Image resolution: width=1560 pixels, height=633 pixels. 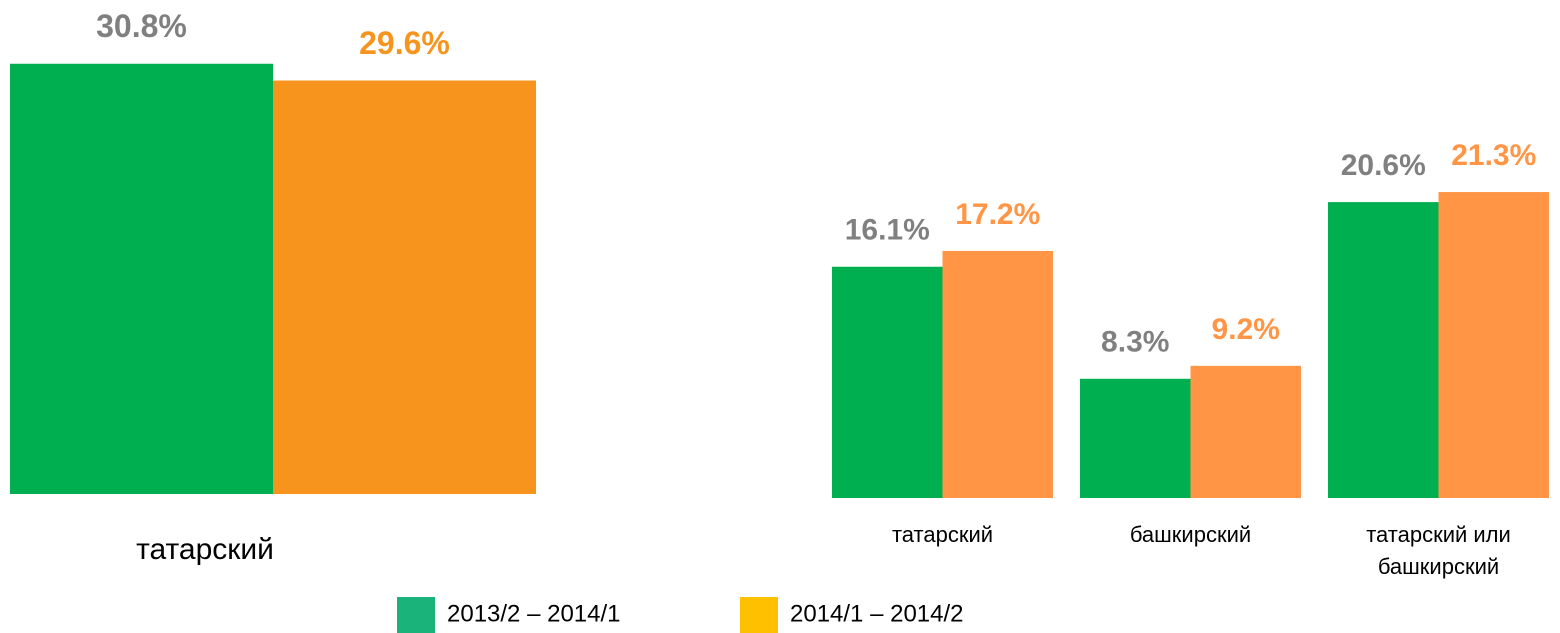 I want to click on value-label: 8.3%, so click(x=1135, y=342).